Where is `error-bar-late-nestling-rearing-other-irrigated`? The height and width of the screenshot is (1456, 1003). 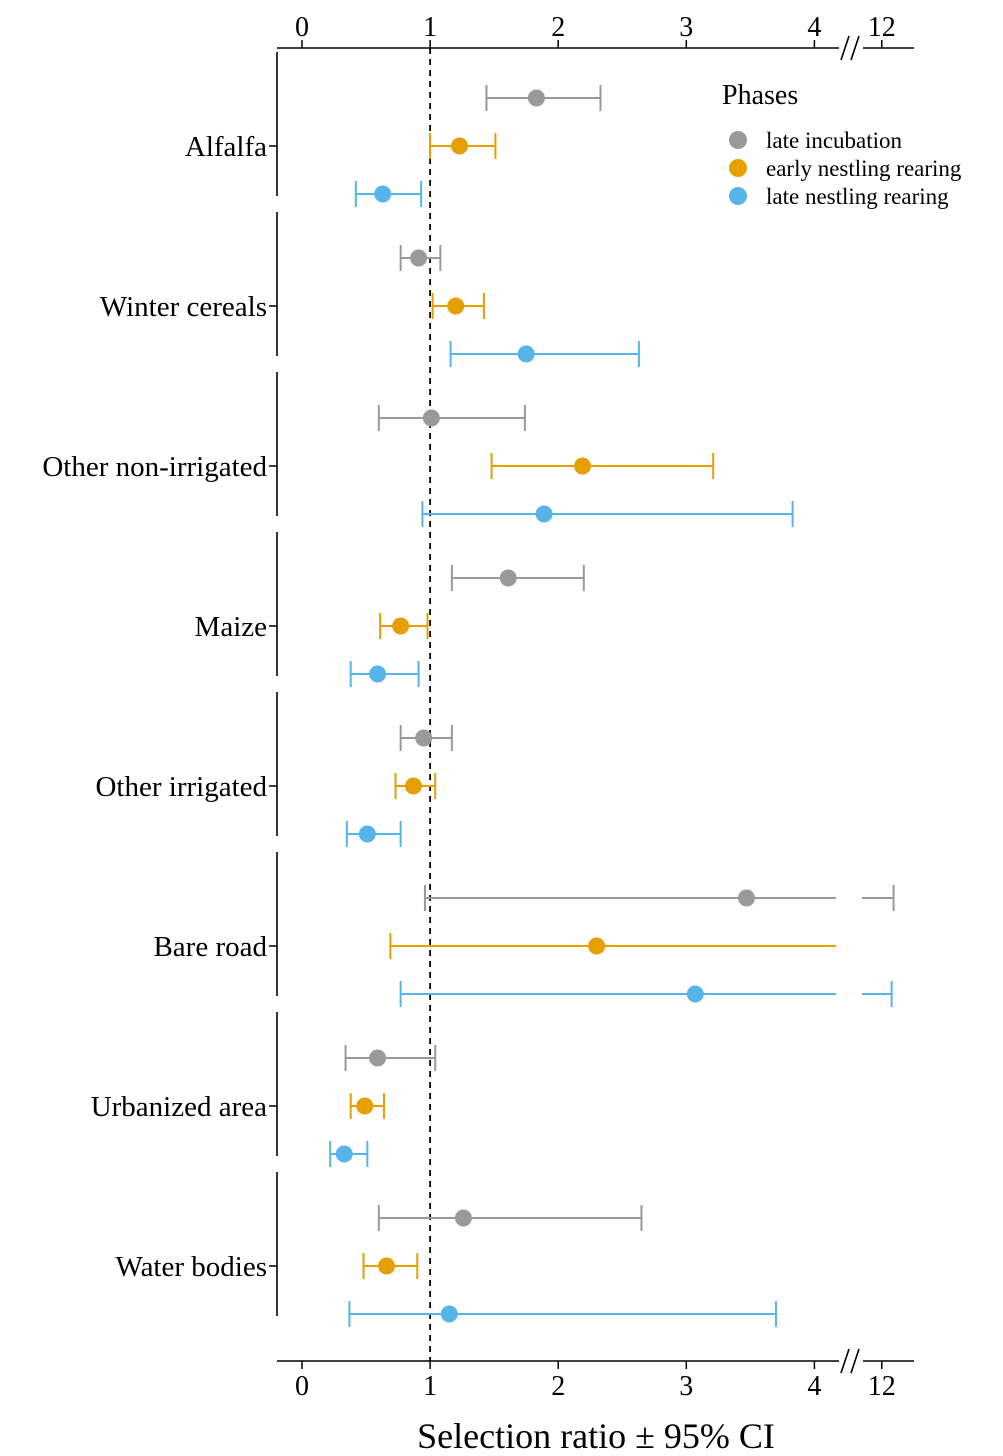
error-bar-late-nestling-rearing-other-irrigated is located at coordinates (373, 834).